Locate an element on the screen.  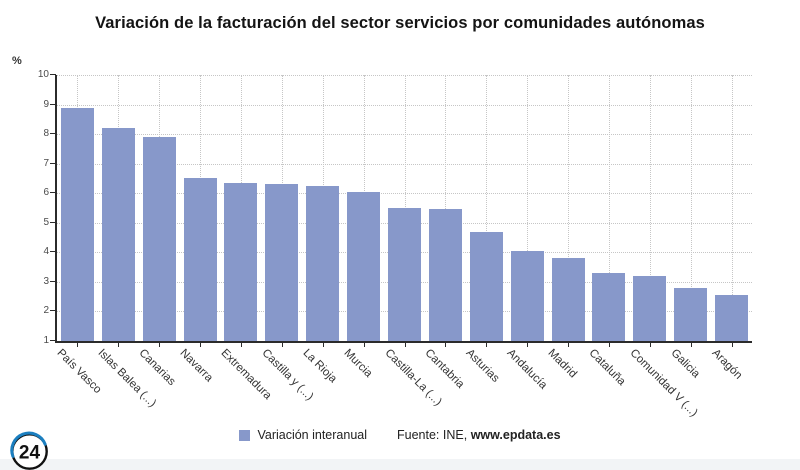
x-axis-label: Murcia is located at coordinates (358, 363).